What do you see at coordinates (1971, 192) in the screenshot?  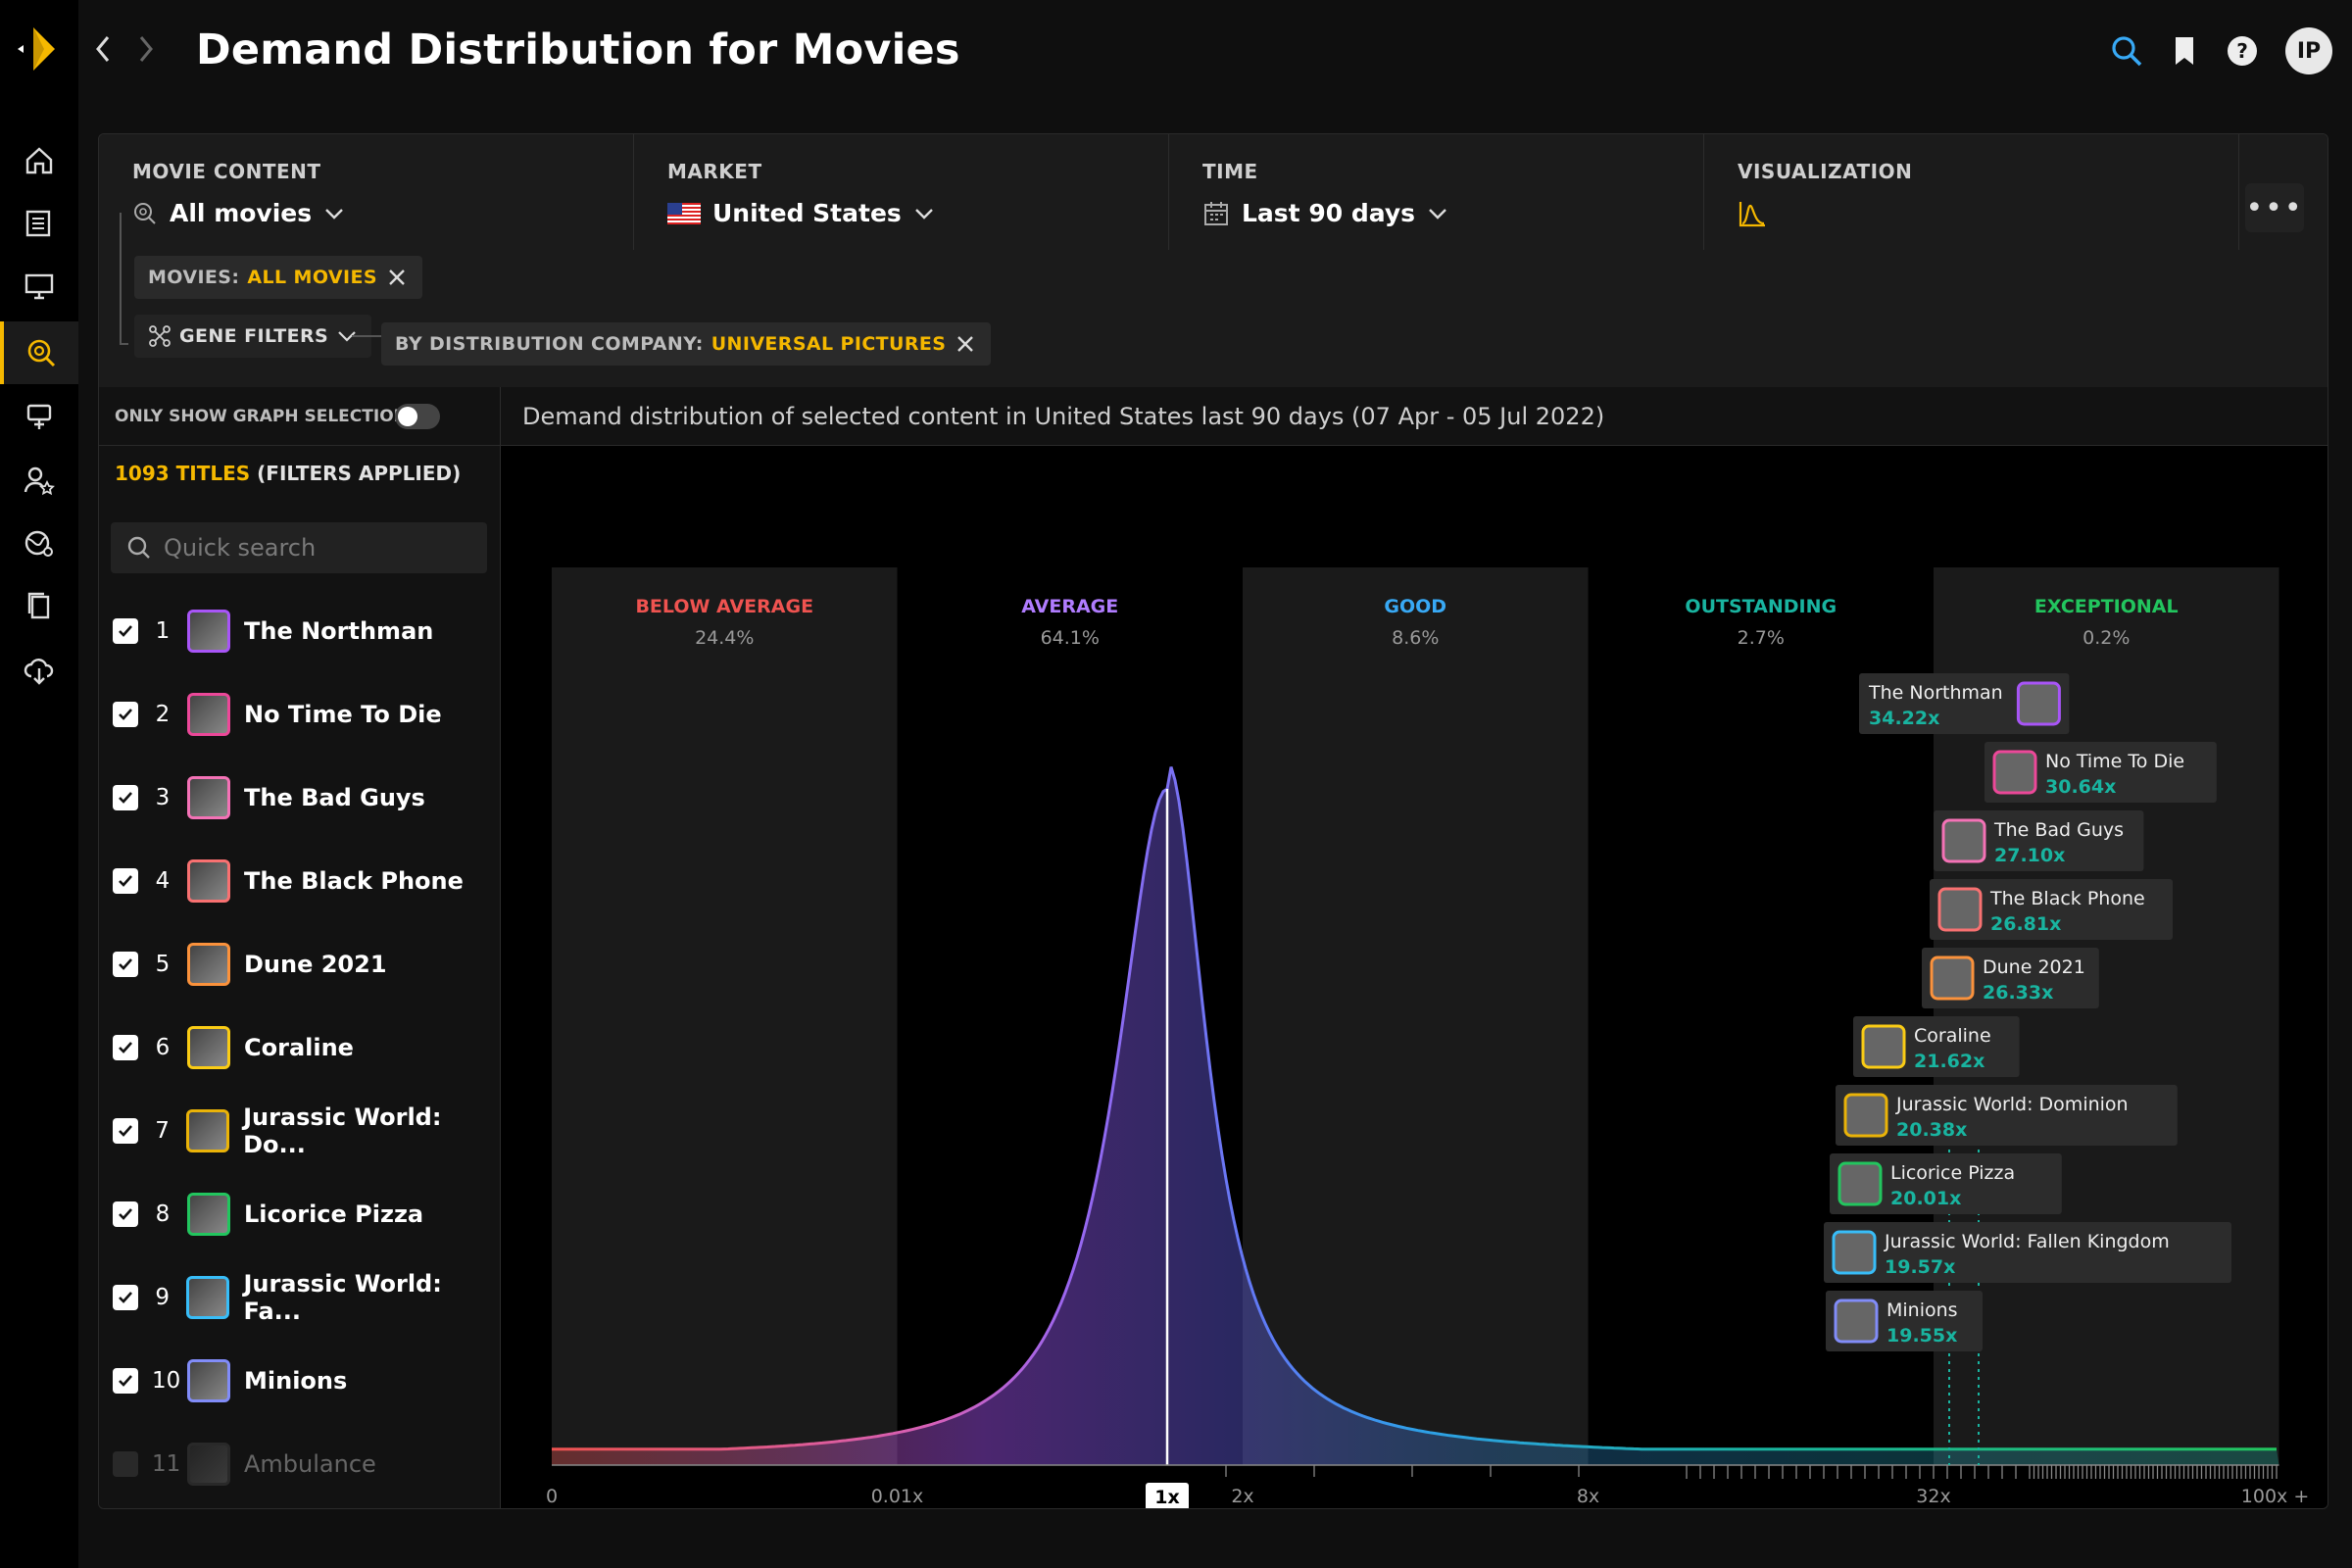 I see `visualization-filter: VISUALIZATION` at bounding box center [1971, 192].